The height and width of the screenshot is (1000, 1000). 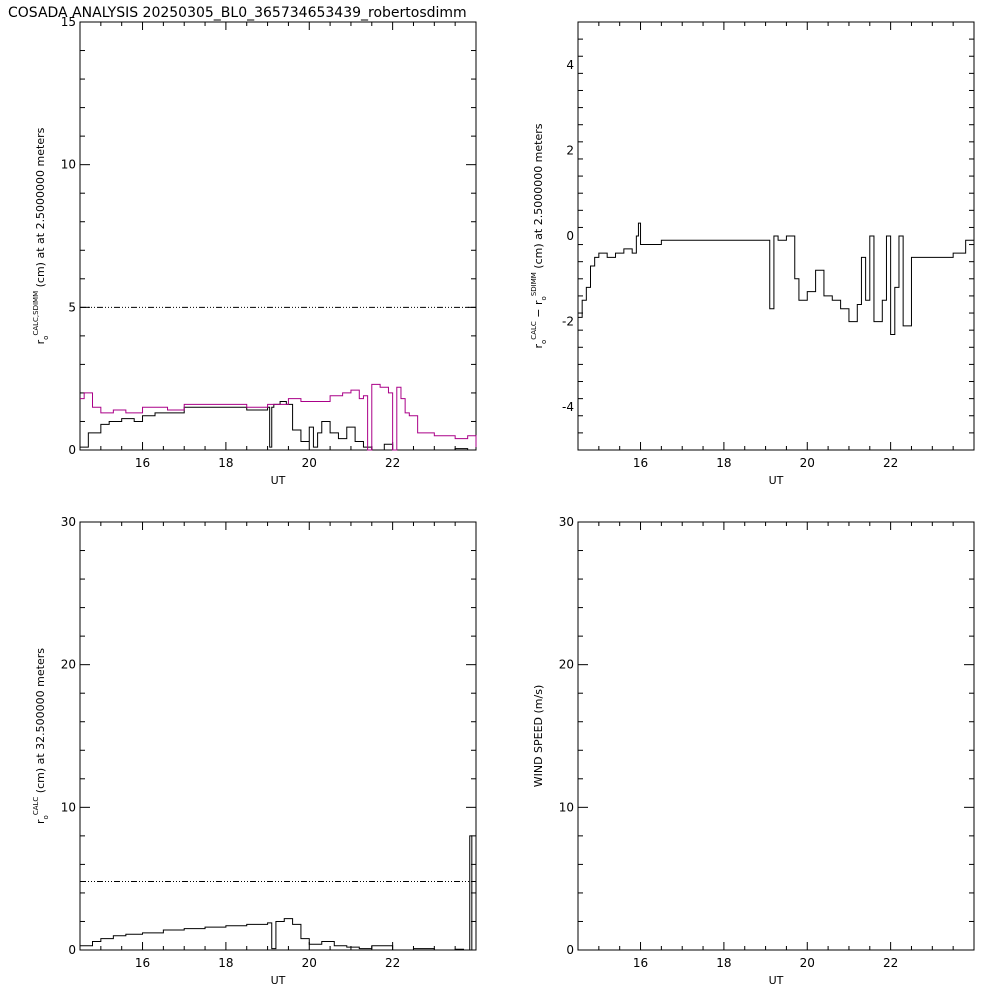 I want to click on y-tick-label: 4, so click(x=570, y=65).